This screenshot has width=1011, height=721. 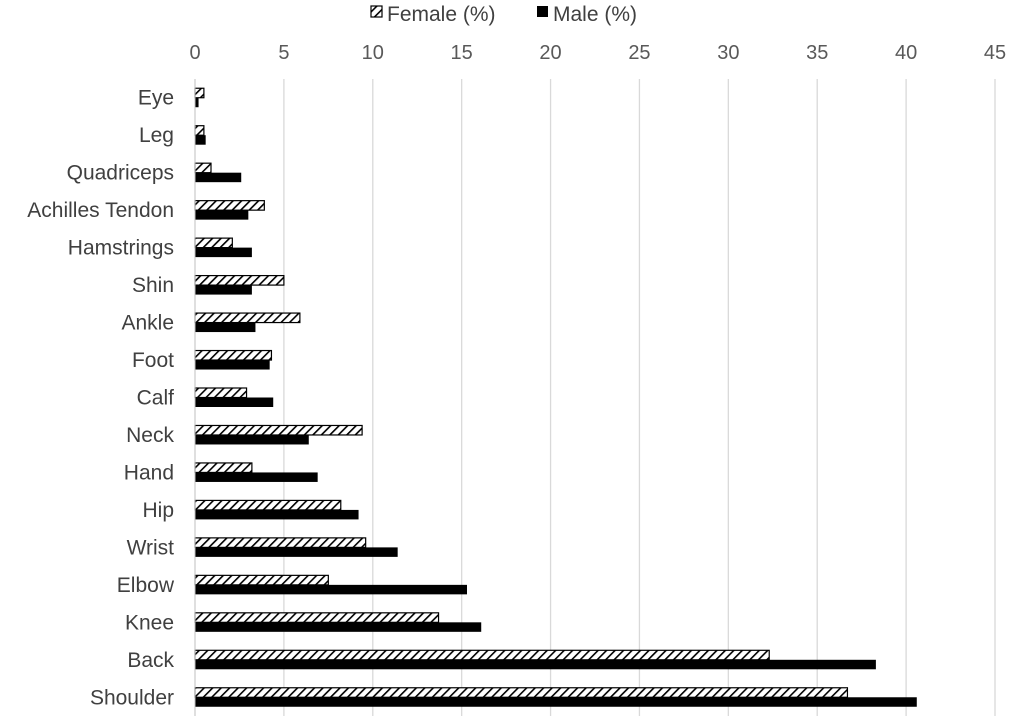 What do you see at coordinates (441, 14) in the screenshot?
I see `legend-label-female: Female (%)` at bounding box center [441, 14].